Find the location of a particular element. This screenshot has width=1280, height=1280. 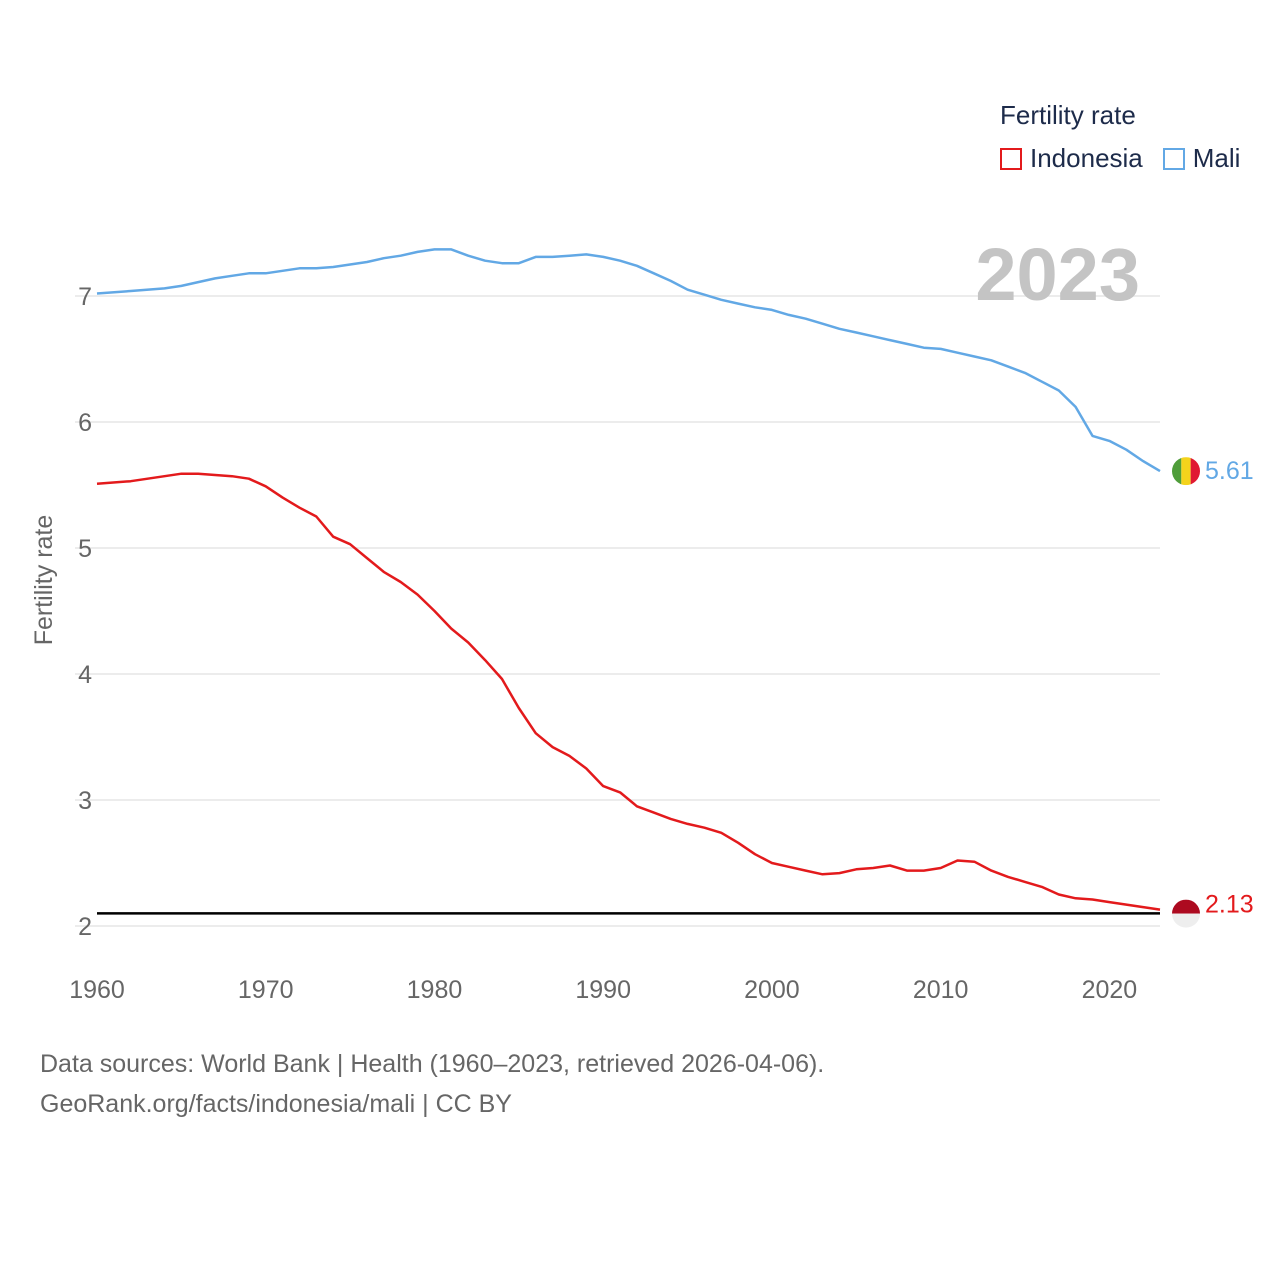

end-label-indonesia: 2.13 is located at coordinates (1229, 905).